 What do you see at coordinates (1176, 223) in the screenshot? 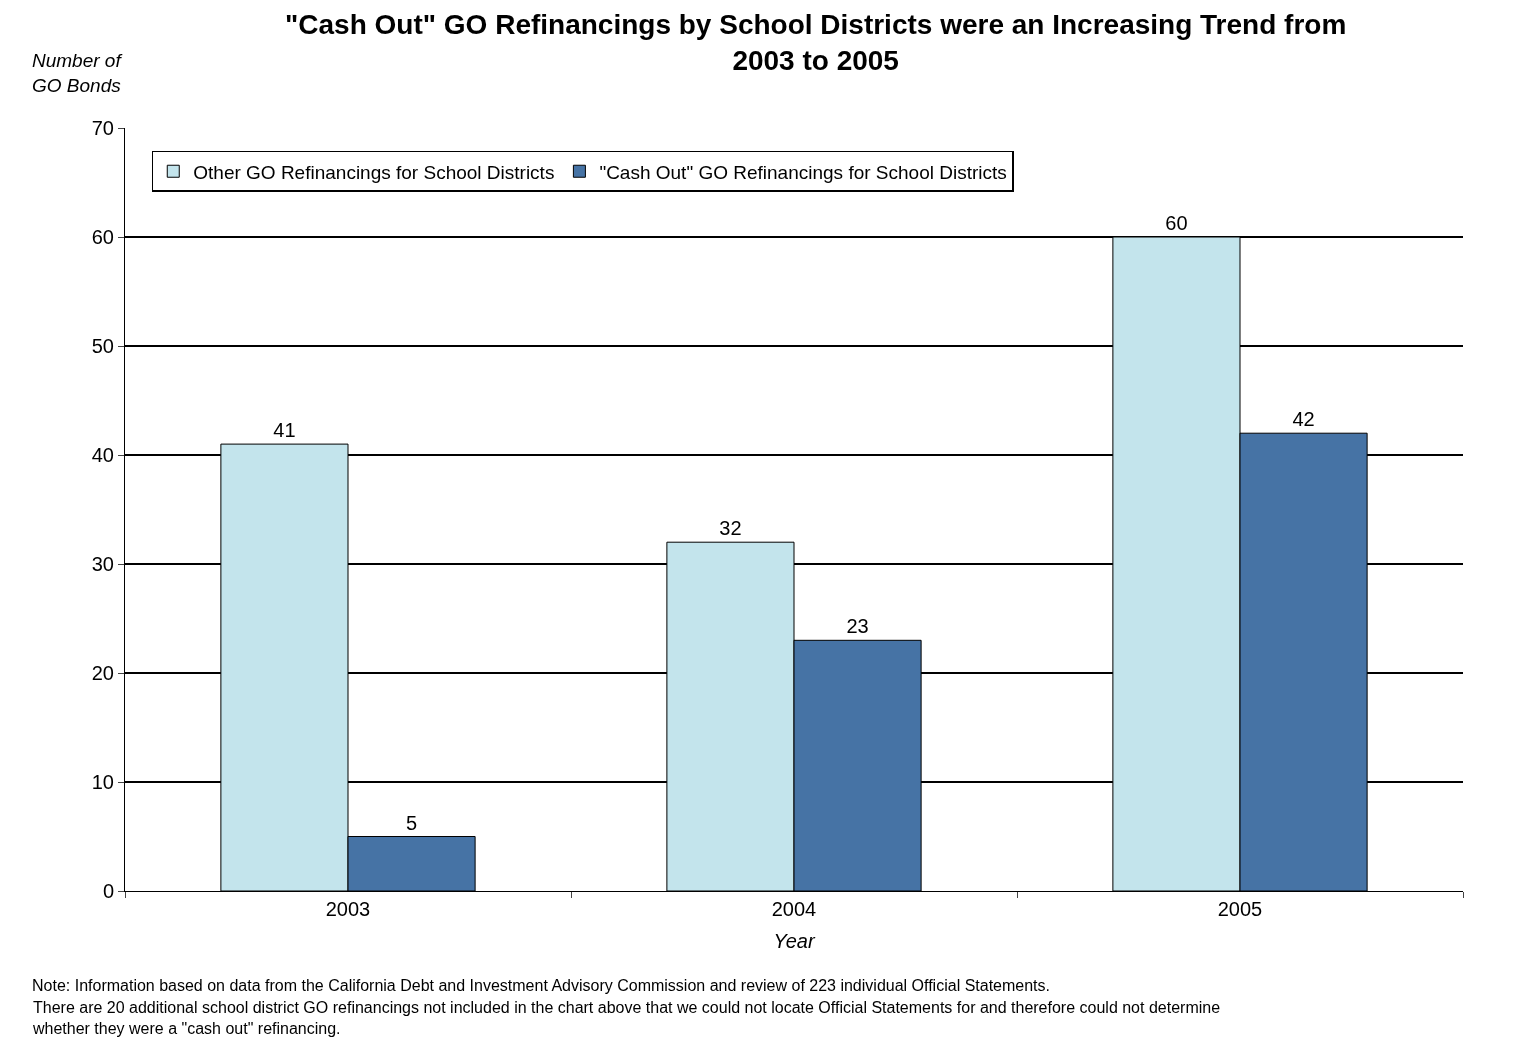
I see `data-label: 60` at bounding box center [1176, 223].